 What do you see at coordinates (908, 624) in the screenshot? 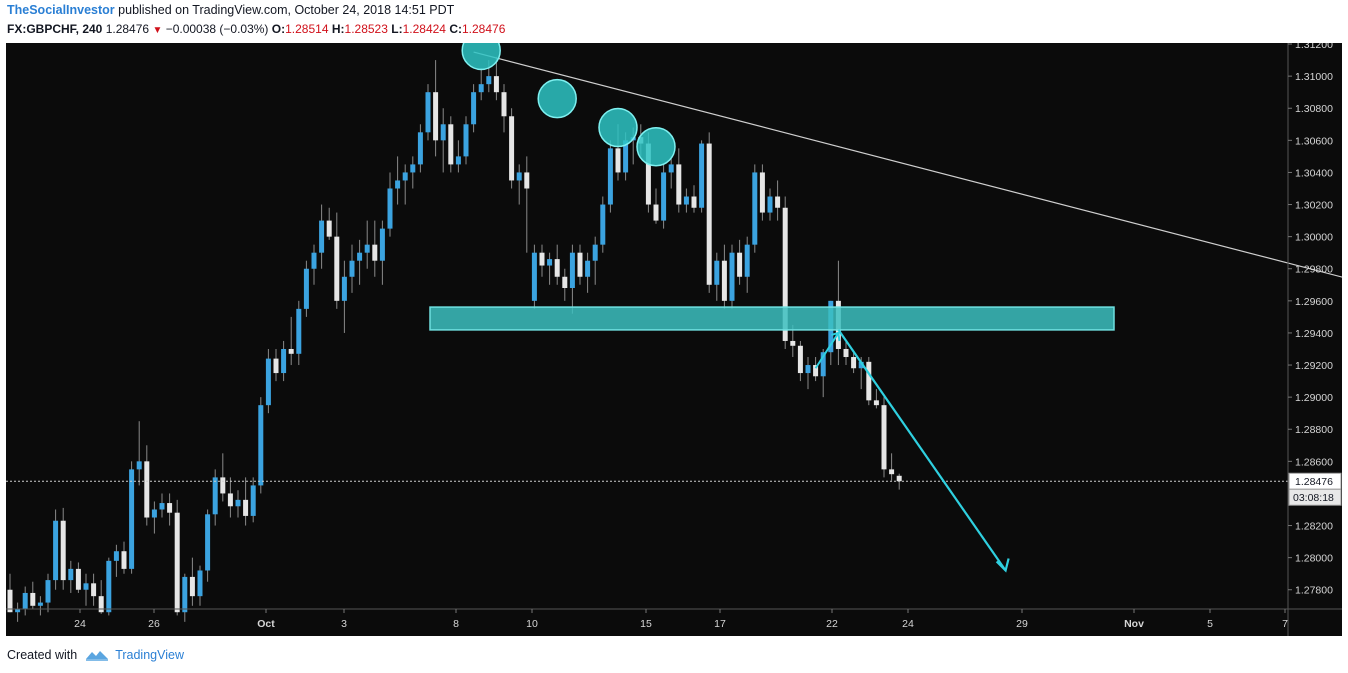
I see `time-tick-label: 24` at bounding box center [908, 624].